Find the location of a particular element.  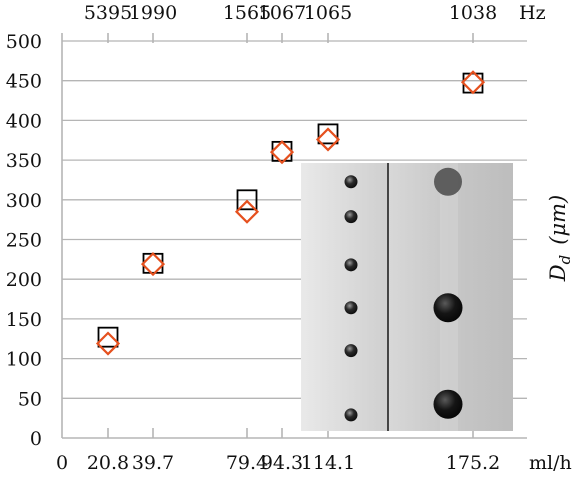

x-tick-label: 79.4 is located at coordinates (247, 463).